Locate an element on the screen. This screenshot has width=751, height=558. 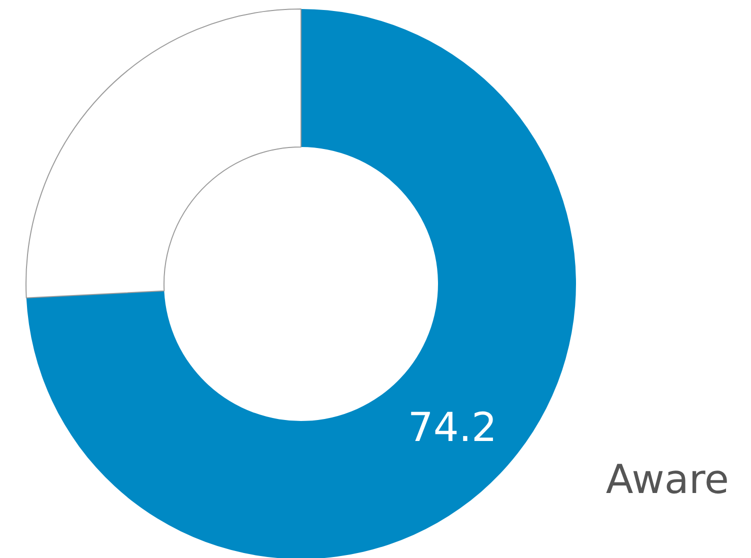
slice-label: Aware is located at coordinates (668, 480).